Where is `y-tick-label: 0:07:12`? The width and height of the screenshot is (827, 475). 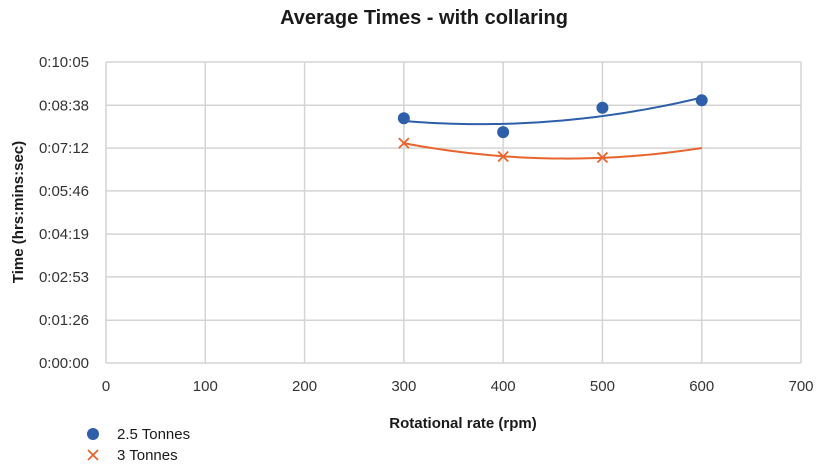
y-tick-label: 0:07:12 is located at coordinates (64, 148).